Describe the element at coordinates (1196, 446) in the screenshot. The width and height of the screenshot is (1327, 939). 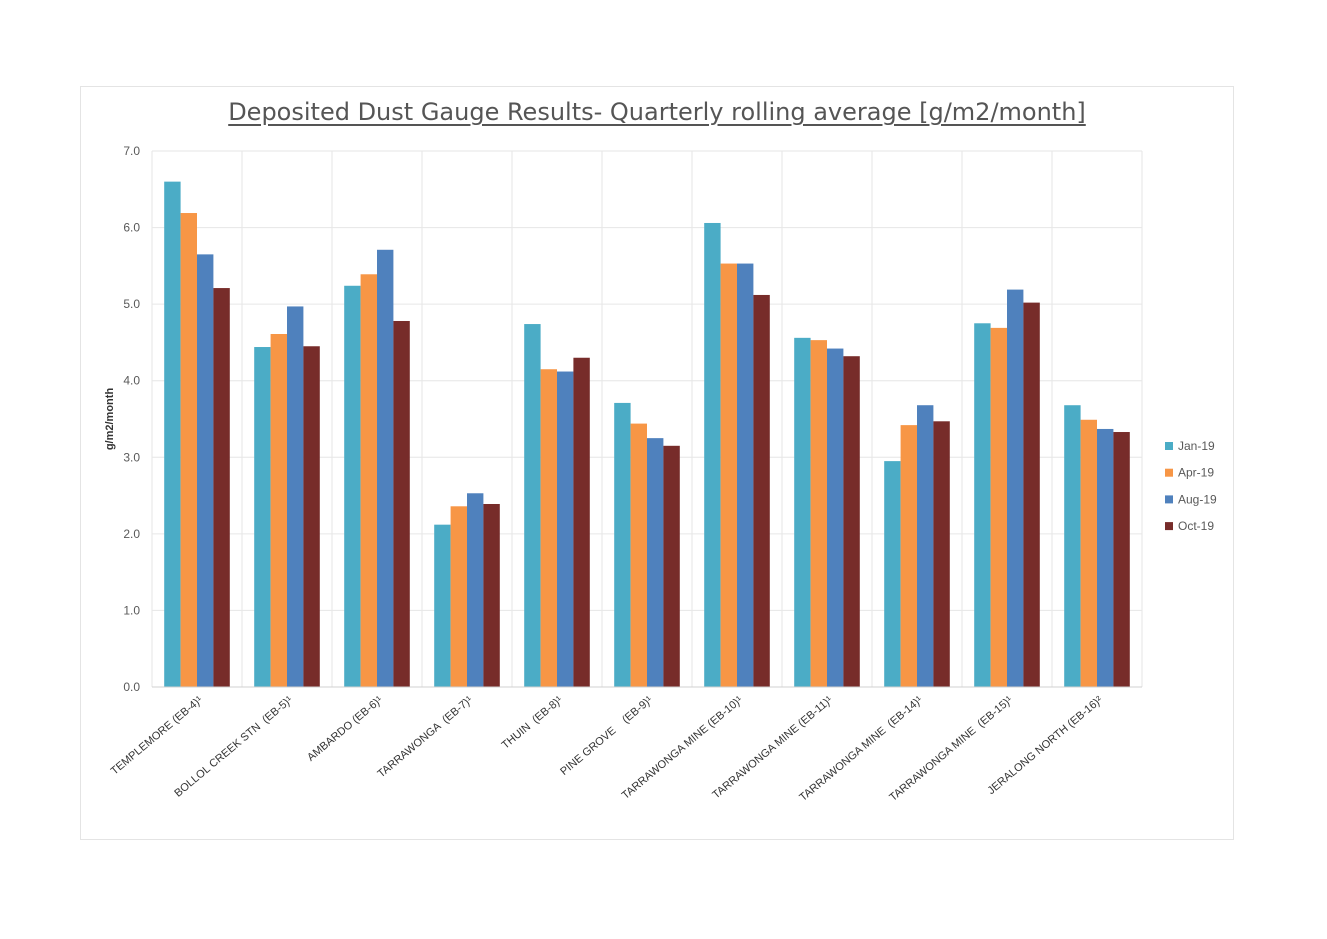
I see `legend-label: Jan-19` at that location.